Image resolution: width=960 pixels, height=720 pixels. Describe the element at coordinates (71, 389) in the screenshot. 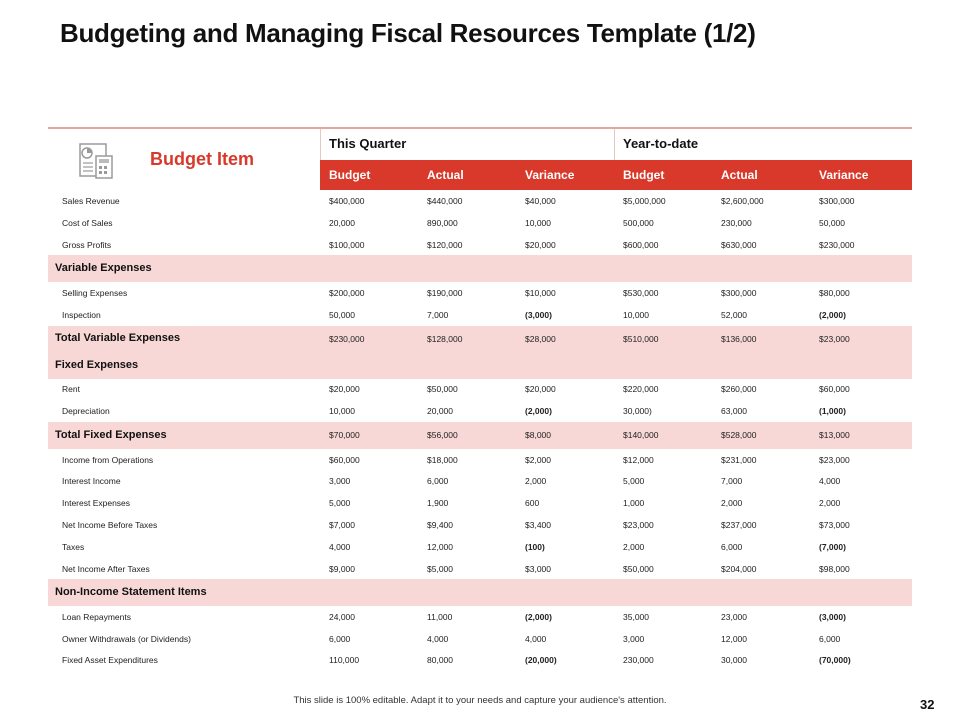

I see `row-label: Rent` at that location.